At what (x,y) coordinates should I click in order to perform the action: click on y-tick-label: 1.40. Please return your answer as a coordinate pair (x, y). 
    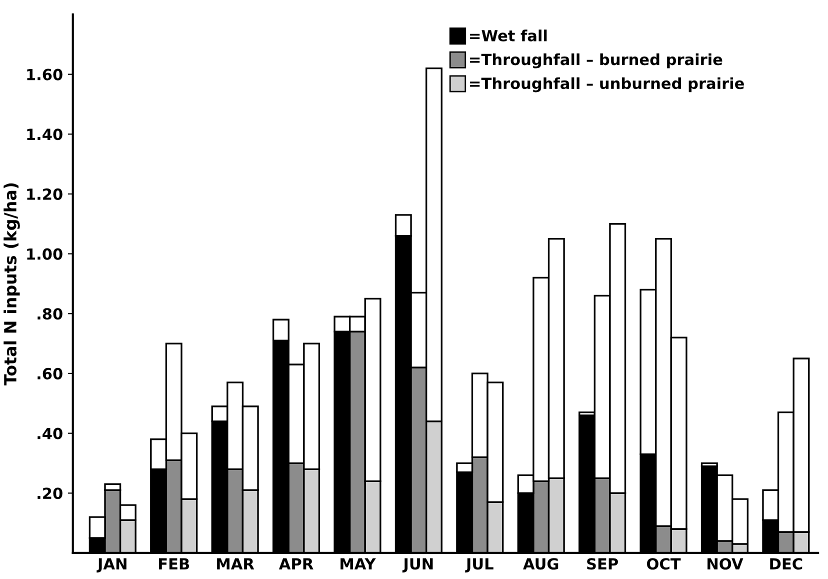
    Looking at the image, I should click on (44, 134).